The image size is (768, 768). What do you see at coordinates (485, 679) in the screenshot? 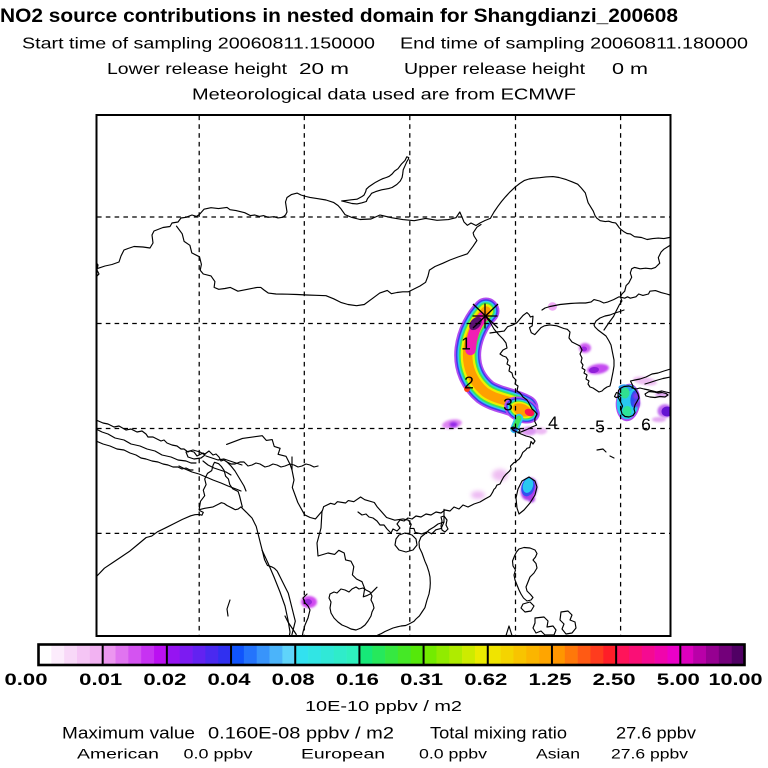
I see `svg-text: 0.62` at bounding box center [485, 679].